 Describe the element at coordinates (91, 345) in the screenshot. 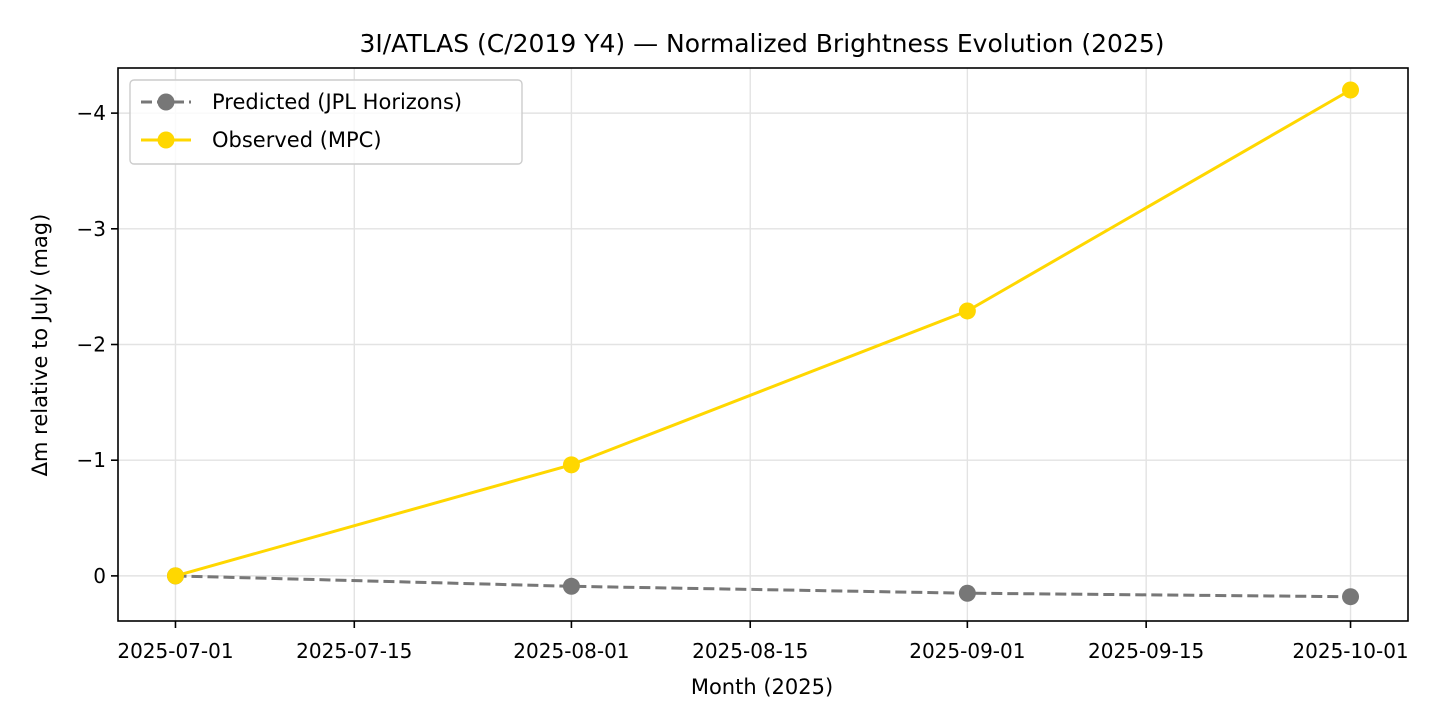

I see `y-tick-label: −2` at that location.